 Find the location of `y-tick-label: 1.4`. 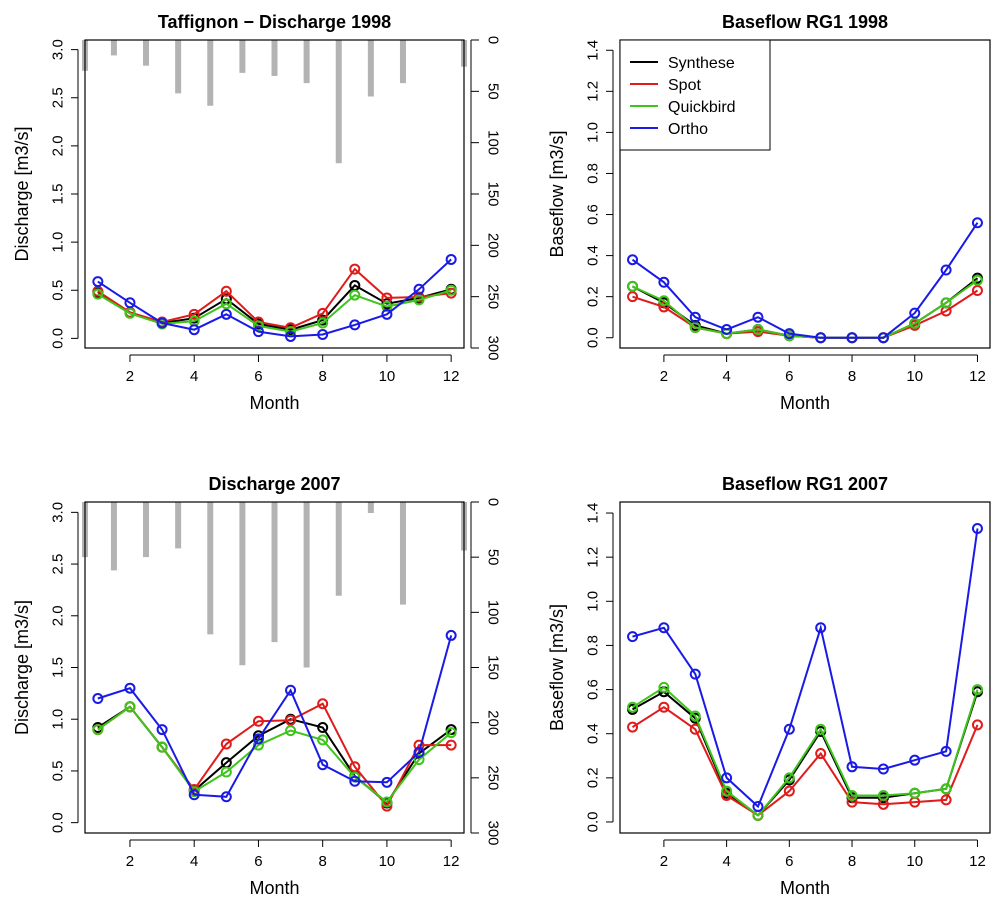

y-tick-label: 1.4 is located at coordinates (593, 513).